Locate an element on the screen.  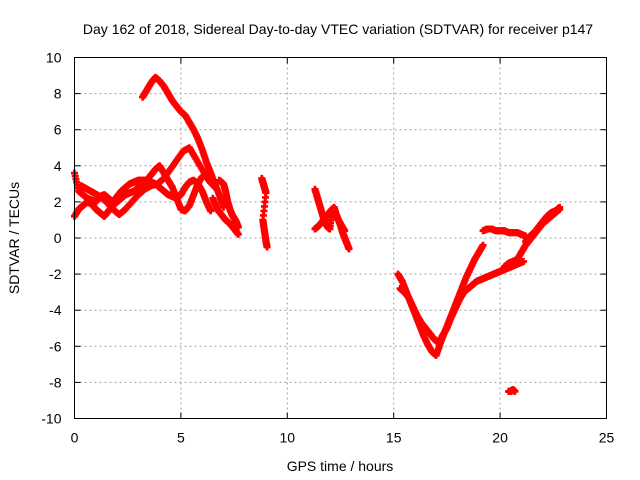
y-tick-label: 2 is located at coordinates (58, 202).